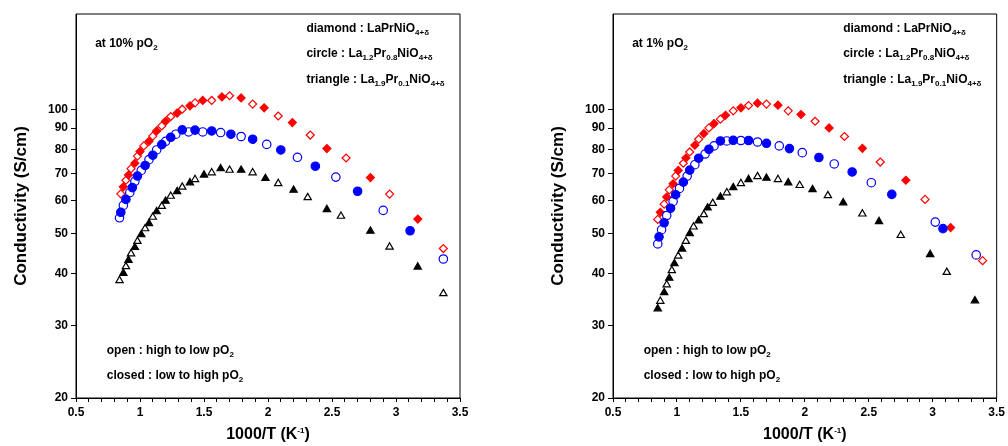 The width and height of the screenshot is (1008, 446). Describe the element at coordinates (268, 411) in the screenshot. I see `x-tick-label: 2` at that location.